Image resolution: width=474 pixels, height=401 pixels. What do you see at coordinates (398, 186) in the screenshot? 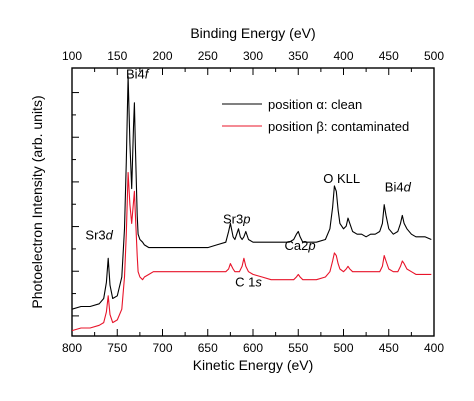
I see `peak-label: Bi4d` at bounding box center [398, 186].